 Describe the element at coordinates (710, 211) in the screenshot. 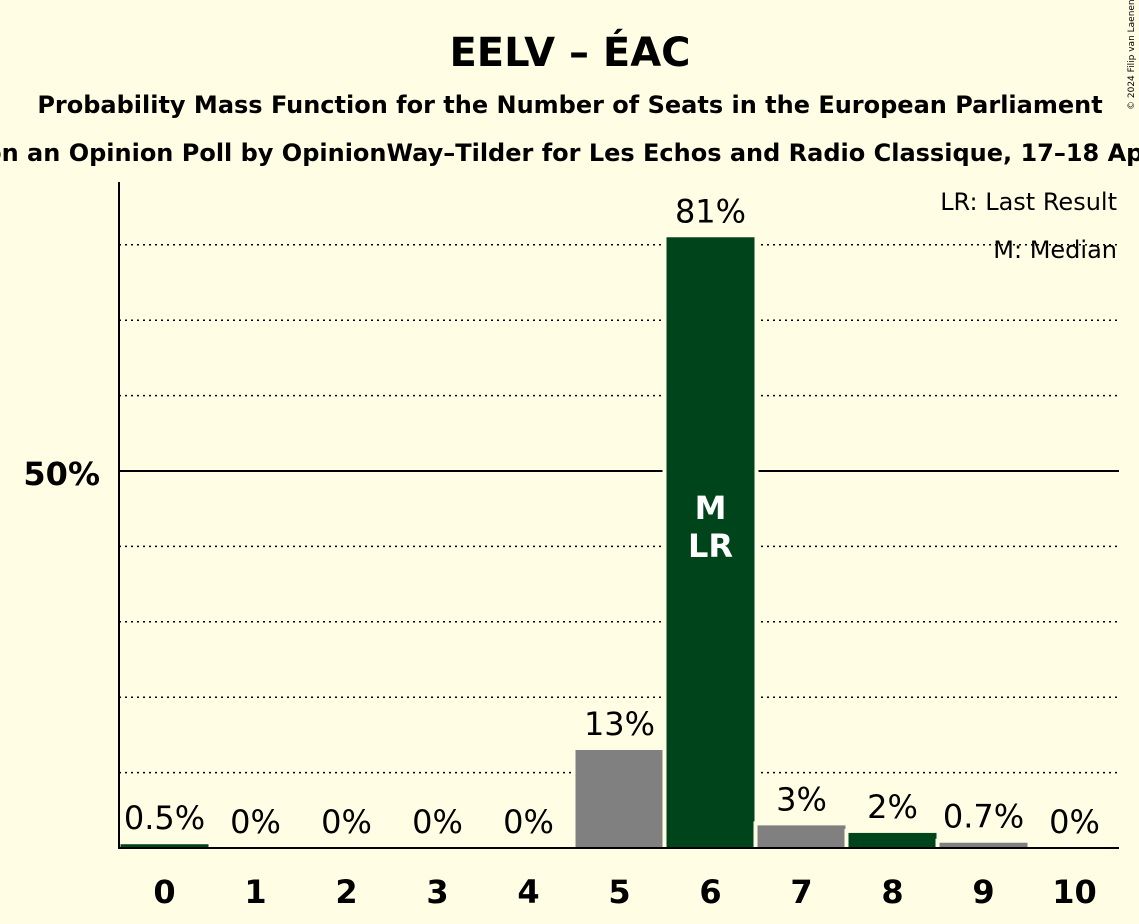

I see `value-label-6: 81%` at that location.